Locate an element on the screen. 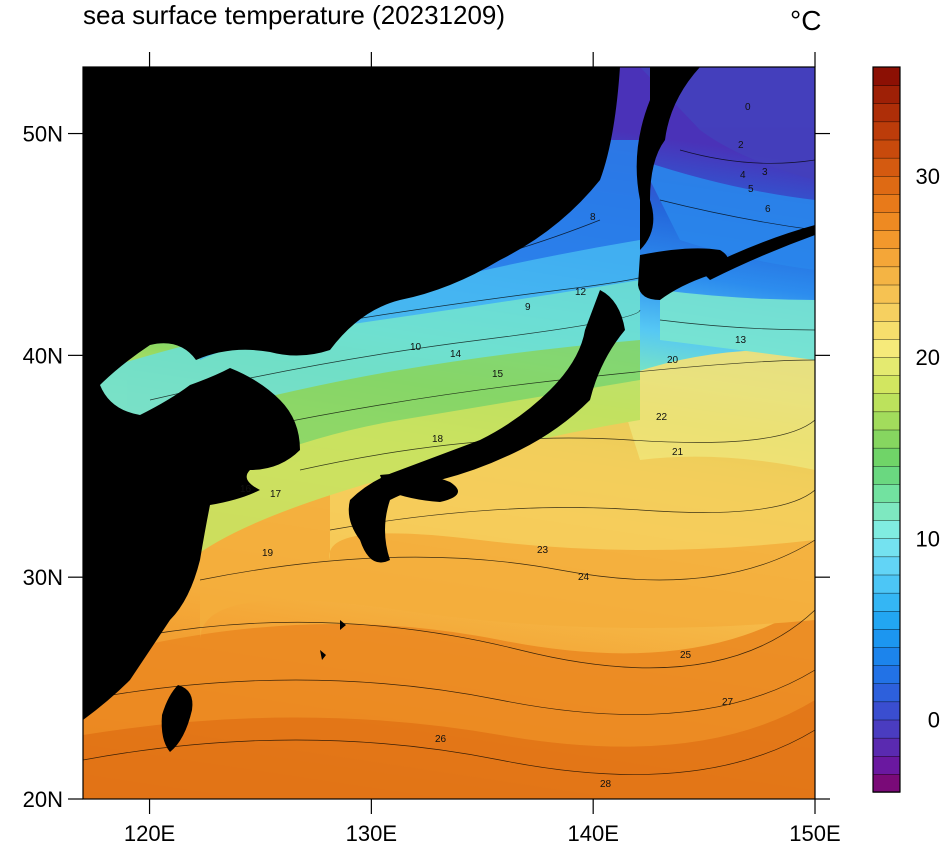  x-tick-label: 120E is located at coordinates (149, 833).